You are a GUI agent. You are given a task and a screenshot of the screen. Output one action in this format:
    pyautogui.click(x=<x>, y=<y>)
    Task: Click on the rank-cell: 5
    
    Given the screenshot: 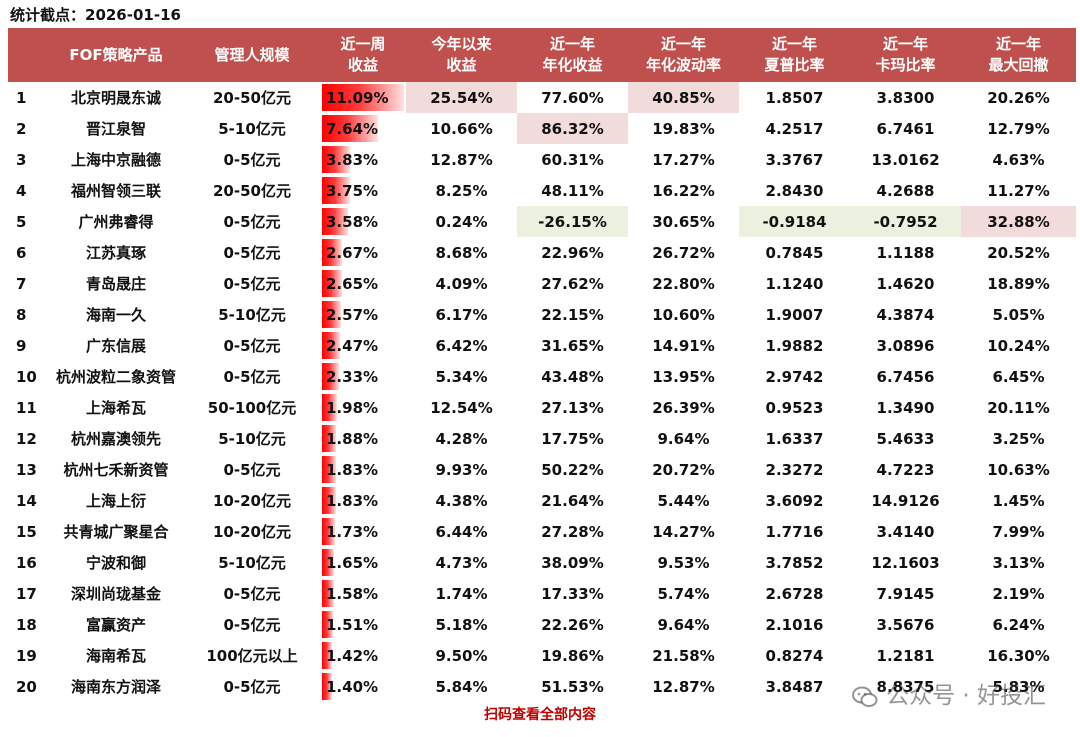 What is the action you would take?
    pyautogui.click(x=21, y=221)
    